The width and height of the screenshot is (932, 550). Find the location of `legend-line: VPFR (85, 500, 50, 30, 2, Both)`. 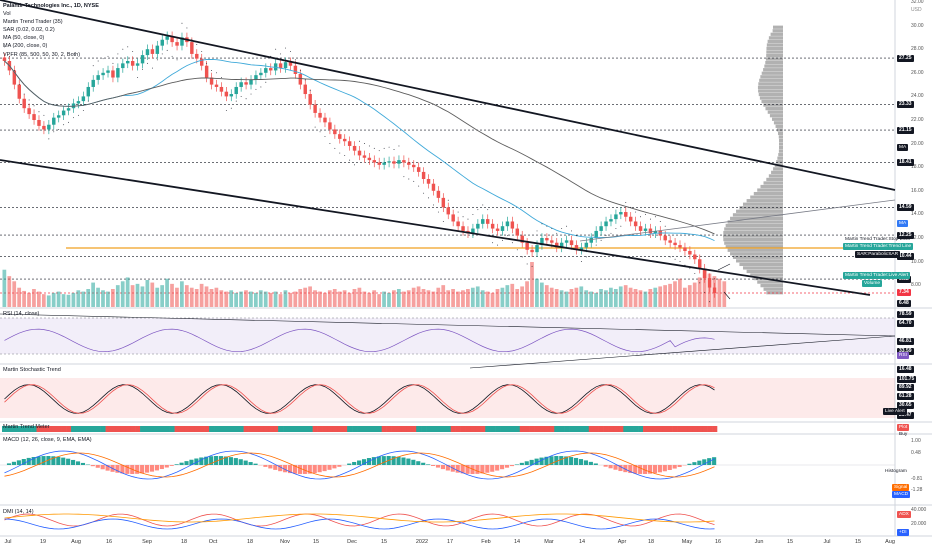

legend-line: VPFR (85, 500, 50, 30, 2, Both) is located at coordinates (42, 54).